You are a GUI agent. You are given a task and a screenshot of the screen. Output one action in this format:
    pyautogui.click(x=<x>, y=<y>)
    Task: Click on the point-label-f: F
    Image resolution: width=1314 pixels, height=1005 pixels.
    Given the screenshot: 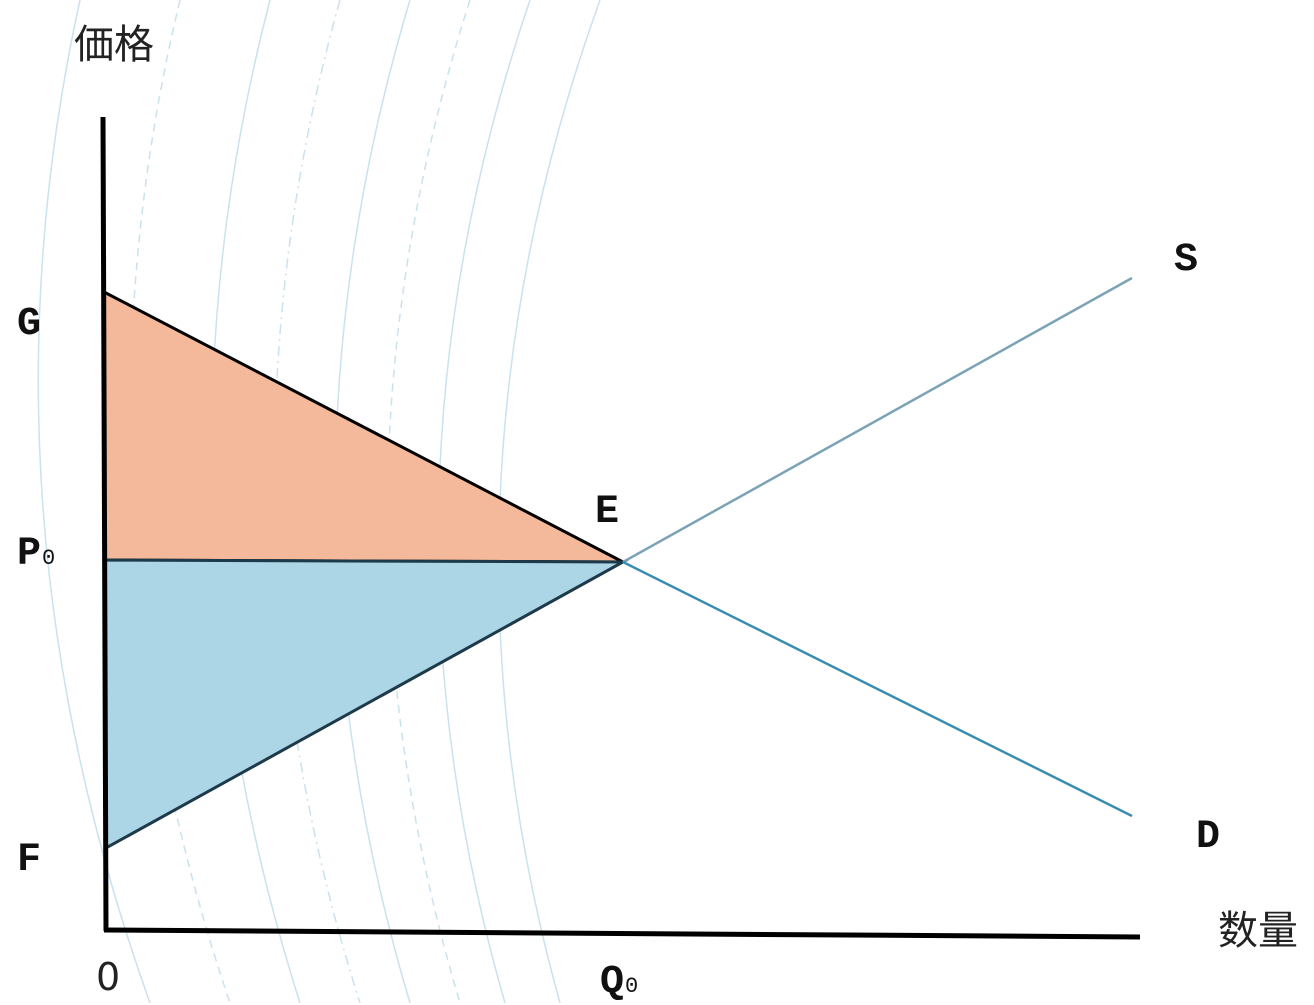 What is the action you would take?
    pyautogui.click(x=29, y=860)
    